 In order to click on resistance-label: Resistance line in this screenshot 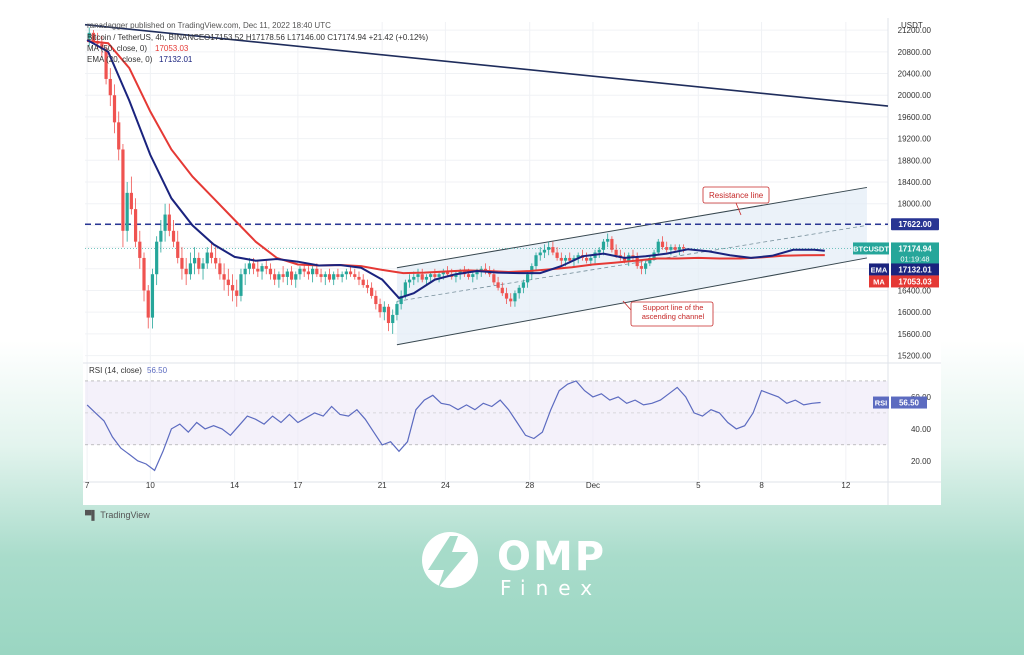, I will do `click(736, 195)`.